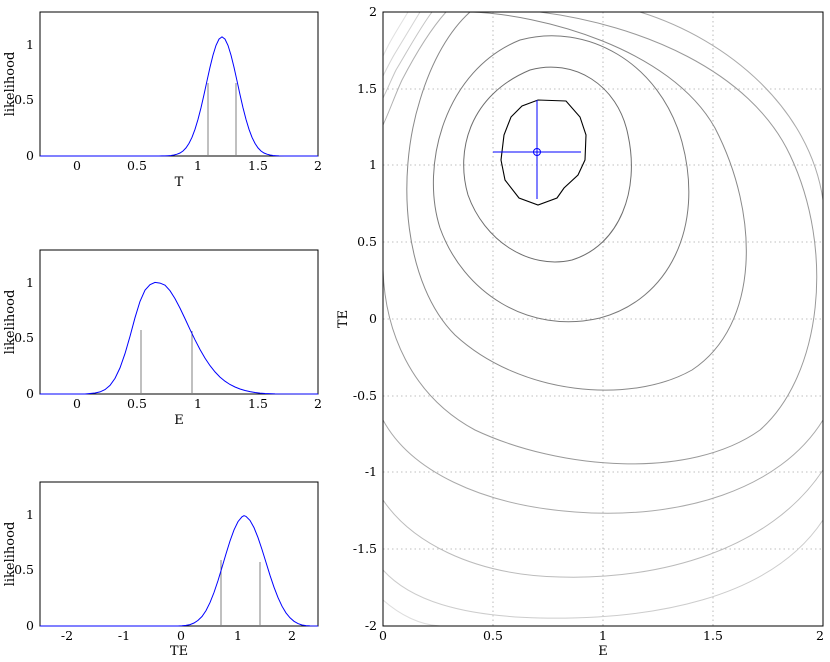 The width and height of the screenshot is (830, 662). I want to click on x-ticks: -2 -1 0 1 2, so click(178, 635).